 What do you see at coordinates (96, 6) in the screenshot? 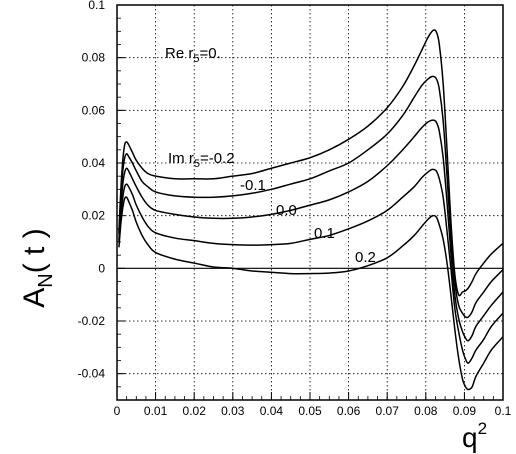
I see `y-tick-label: 0.1` at bounding box center [96, 6].